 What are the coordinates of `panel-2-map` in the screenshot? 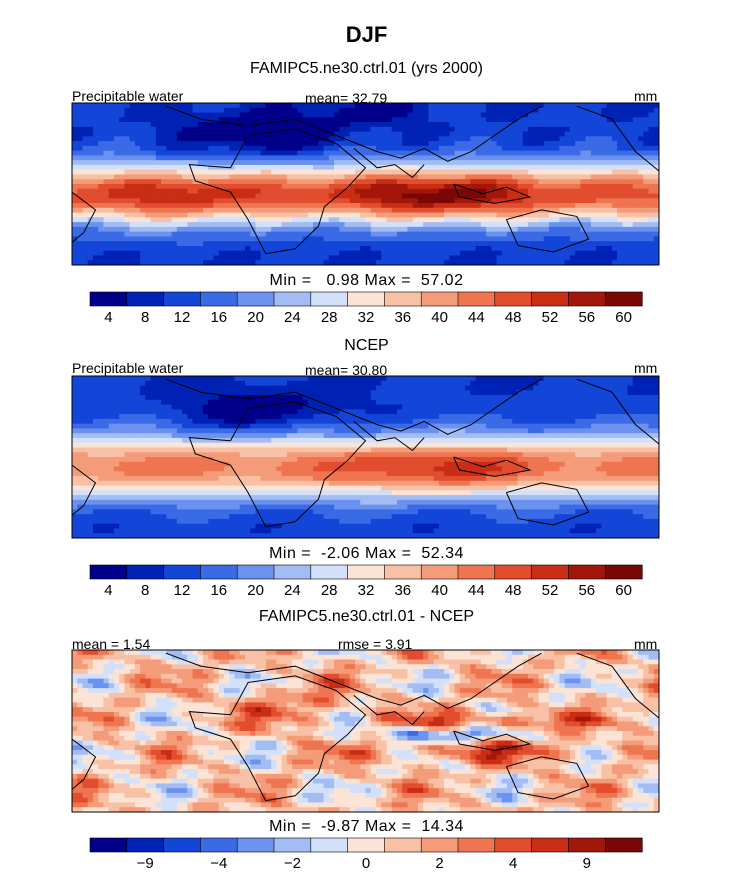 It's located at (365, 457).